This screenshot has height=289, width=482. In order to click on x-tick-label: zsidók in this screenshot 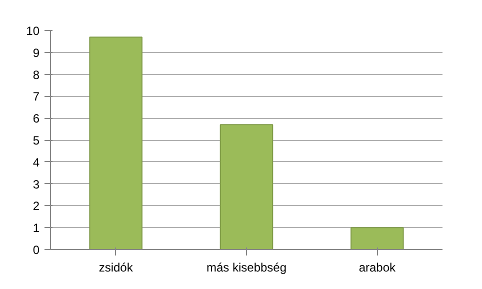, I will do `click(116, 267)`.